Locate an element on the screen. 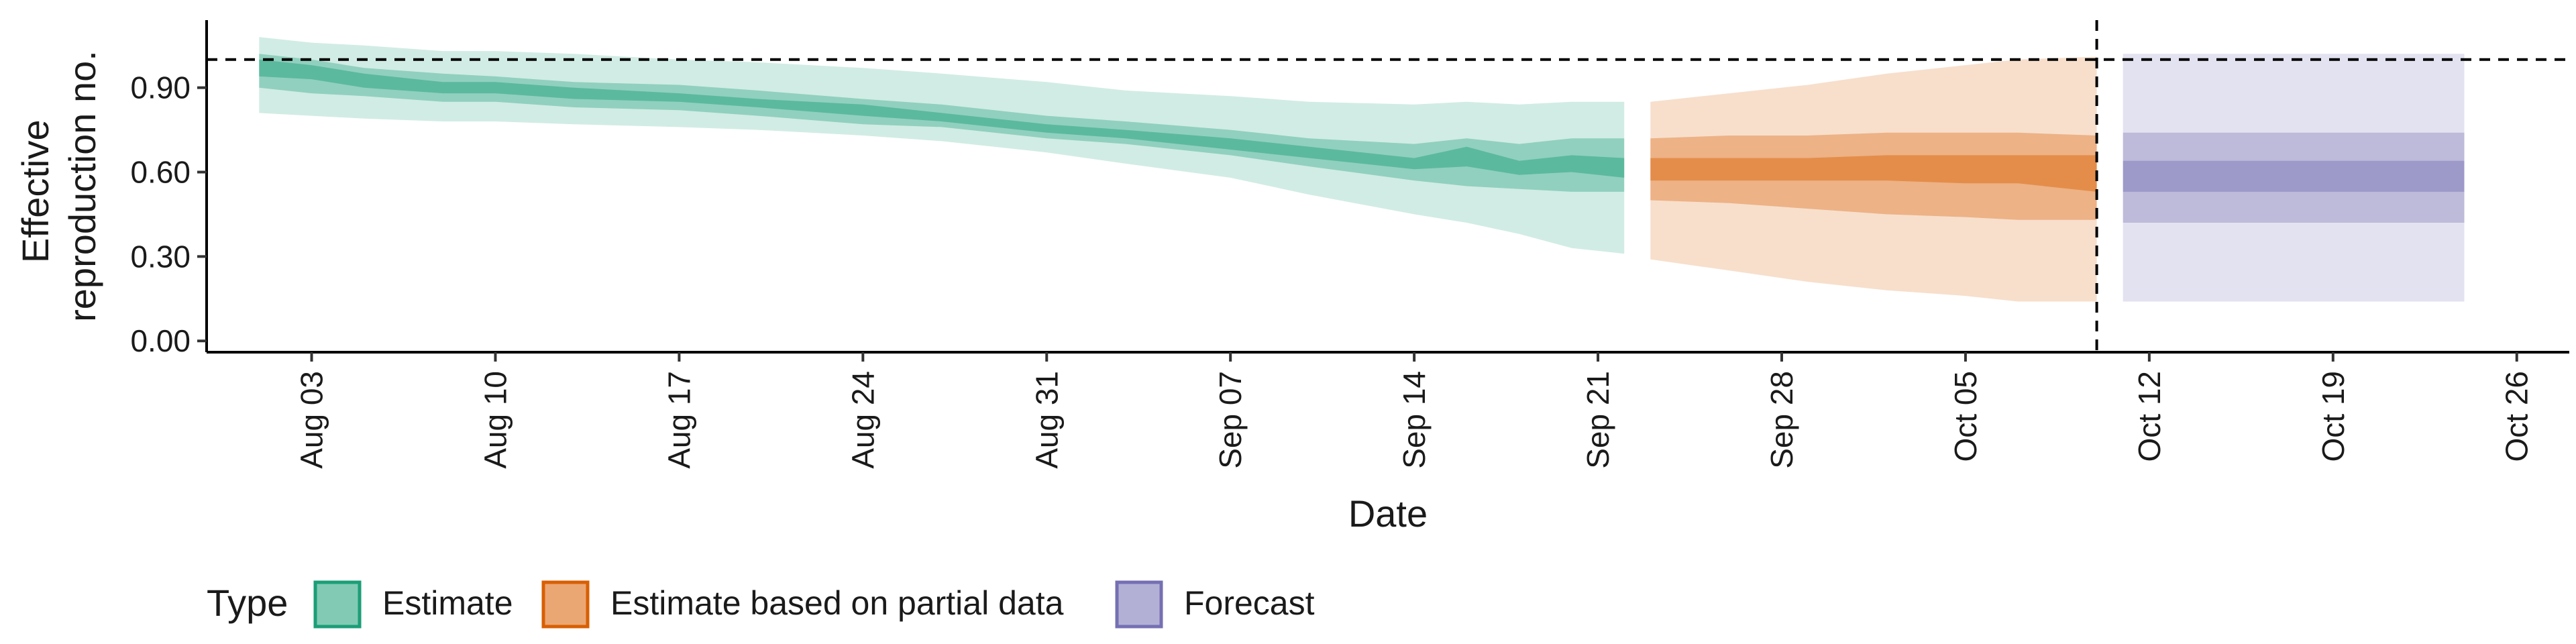 This screenshot has height=644, width=2576. partial-ci90-band is located at coordinates (1873, 179).